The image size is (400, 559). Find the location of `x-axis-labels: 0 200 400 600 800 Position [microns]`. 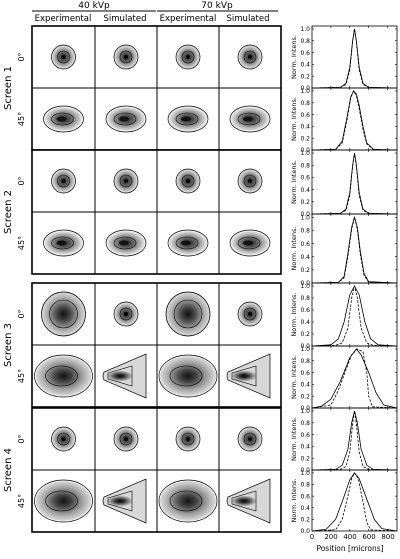

x-axis-labels: 0 200 400 600 800 Position [microns] is located at coordinates (352, 543).